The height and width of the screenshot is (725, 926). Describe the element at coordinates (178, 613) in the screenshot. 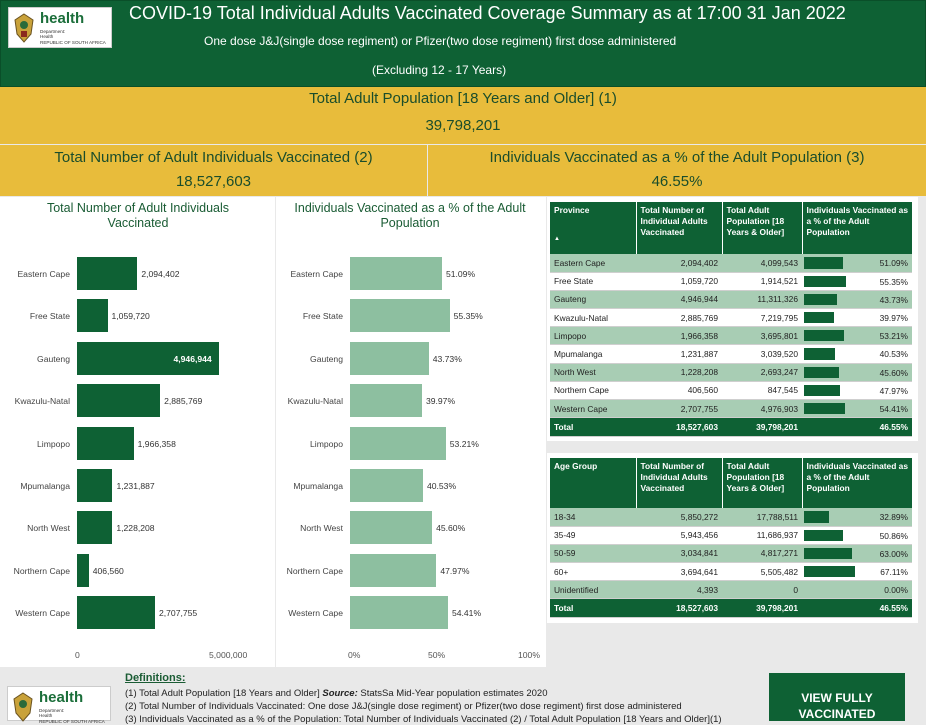

I see `data-label: 2,707,755` at that location.